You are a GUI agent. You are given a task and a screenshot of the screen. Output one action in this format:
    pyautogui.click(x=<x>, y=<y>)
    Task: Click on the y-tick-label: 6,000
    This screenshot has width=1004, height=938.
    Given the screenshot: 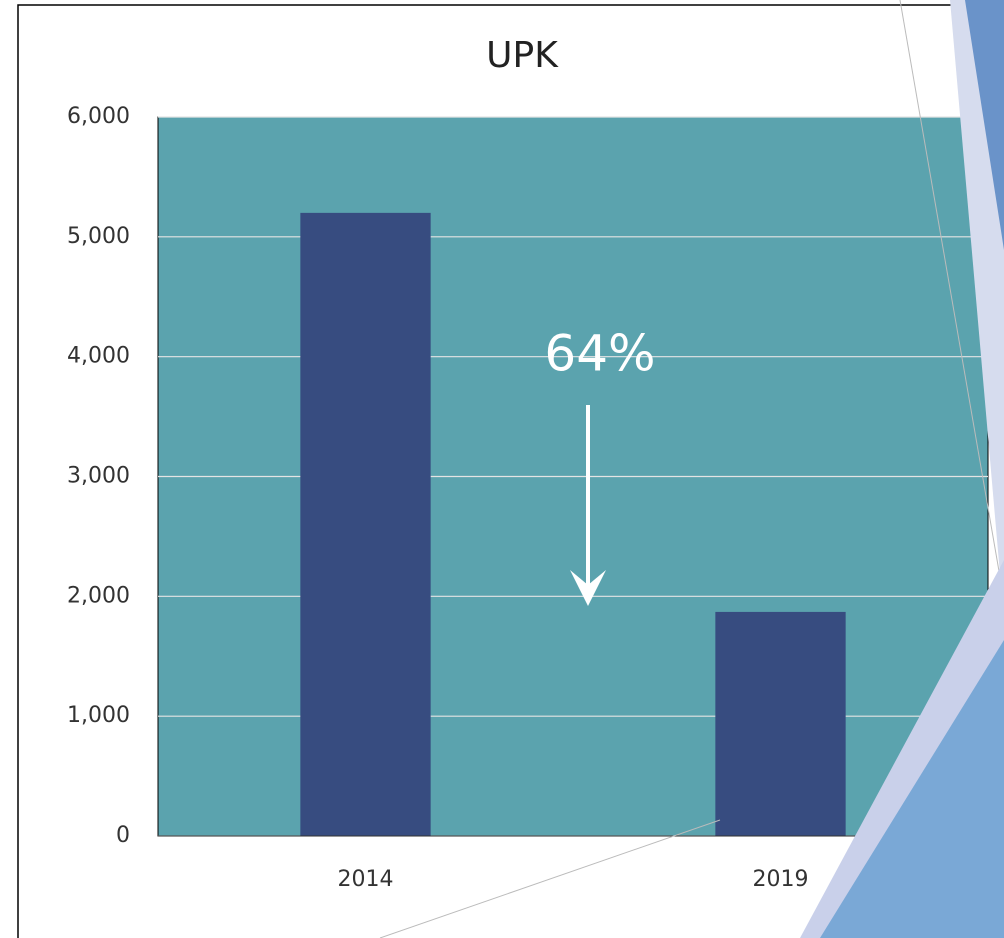 What is the action you would take?
    pyautogui.click(x=98, y=116)
    